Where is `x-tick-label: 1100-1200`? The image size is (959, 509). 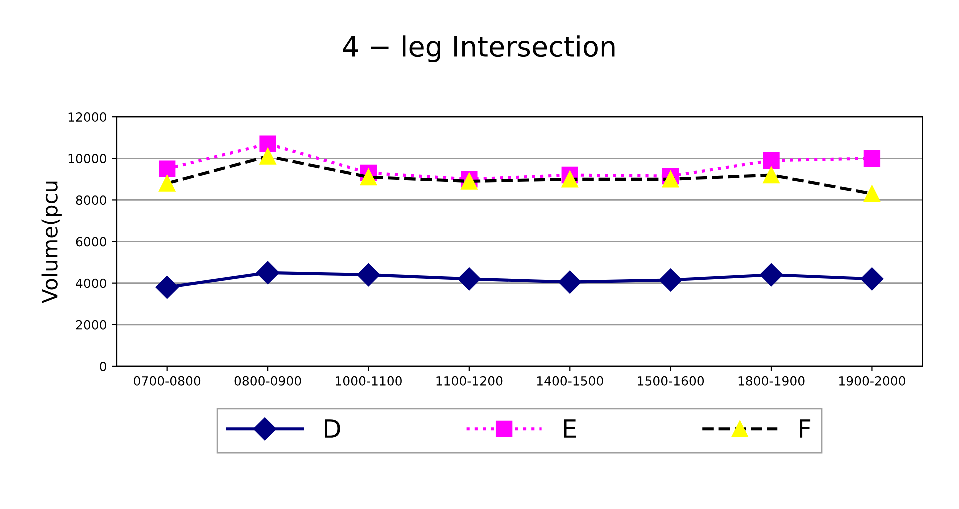 x-tick-label: 1100-1200 is located at coordinates (469, 381).